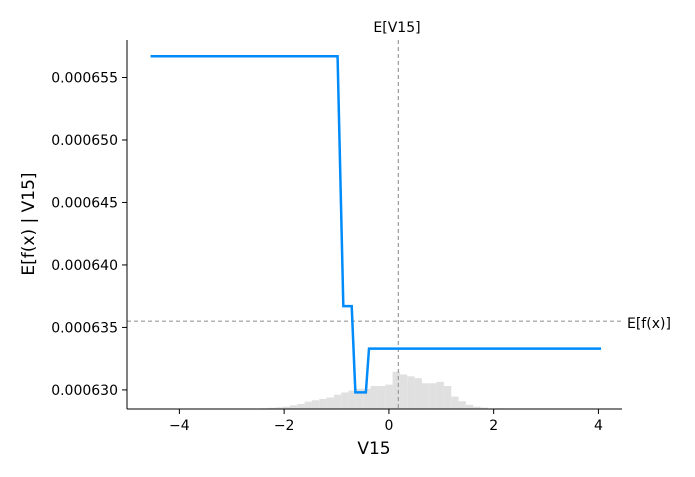  What do you see at coordinates (84, 203) in the screenshot?
I see `y-tick-label: 0.000645` at bounding box center [84, 203].